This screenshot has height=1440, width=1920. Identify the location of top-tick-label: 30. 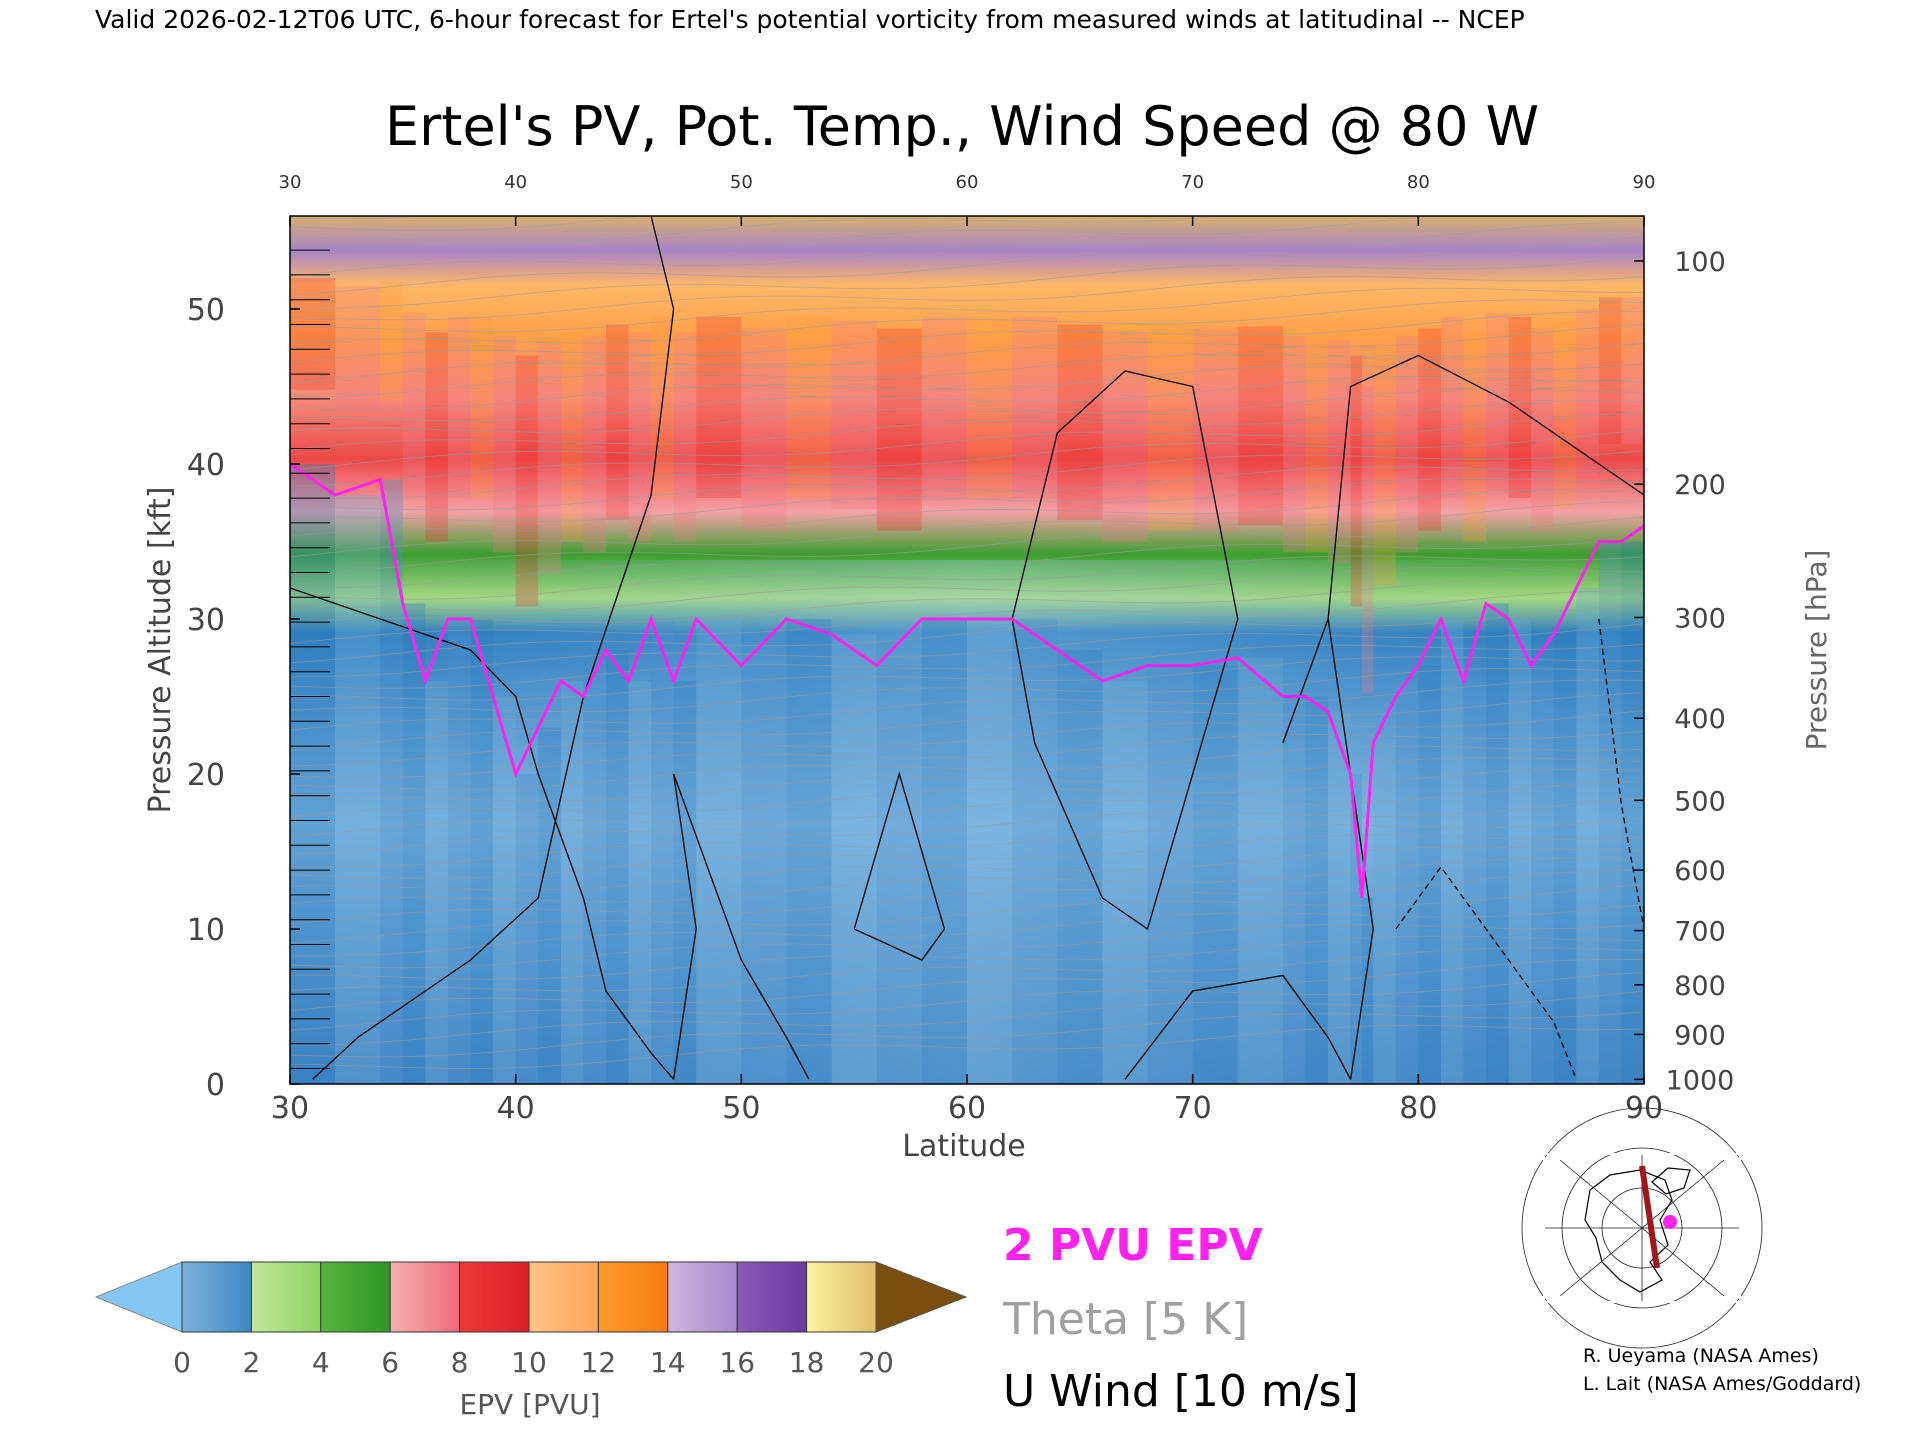
(290, 182).